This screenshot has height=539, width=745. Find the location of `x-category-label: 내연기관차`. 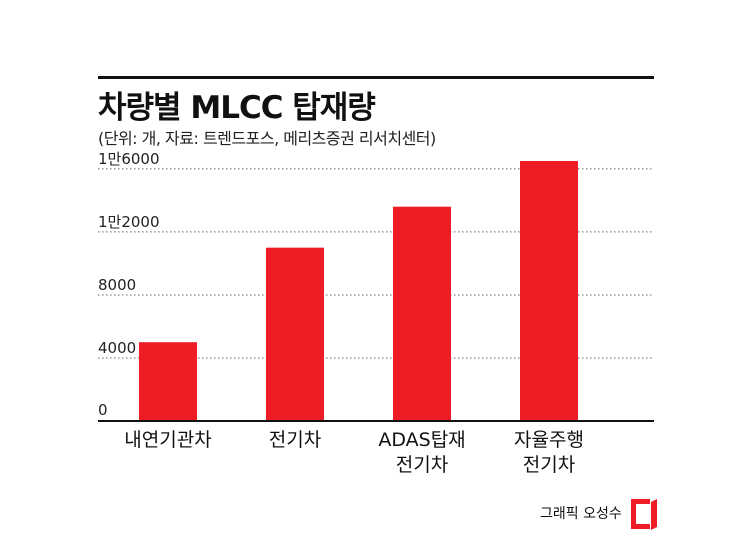

x-category-label: 내연기관차 is located at coordinates (167, 440).